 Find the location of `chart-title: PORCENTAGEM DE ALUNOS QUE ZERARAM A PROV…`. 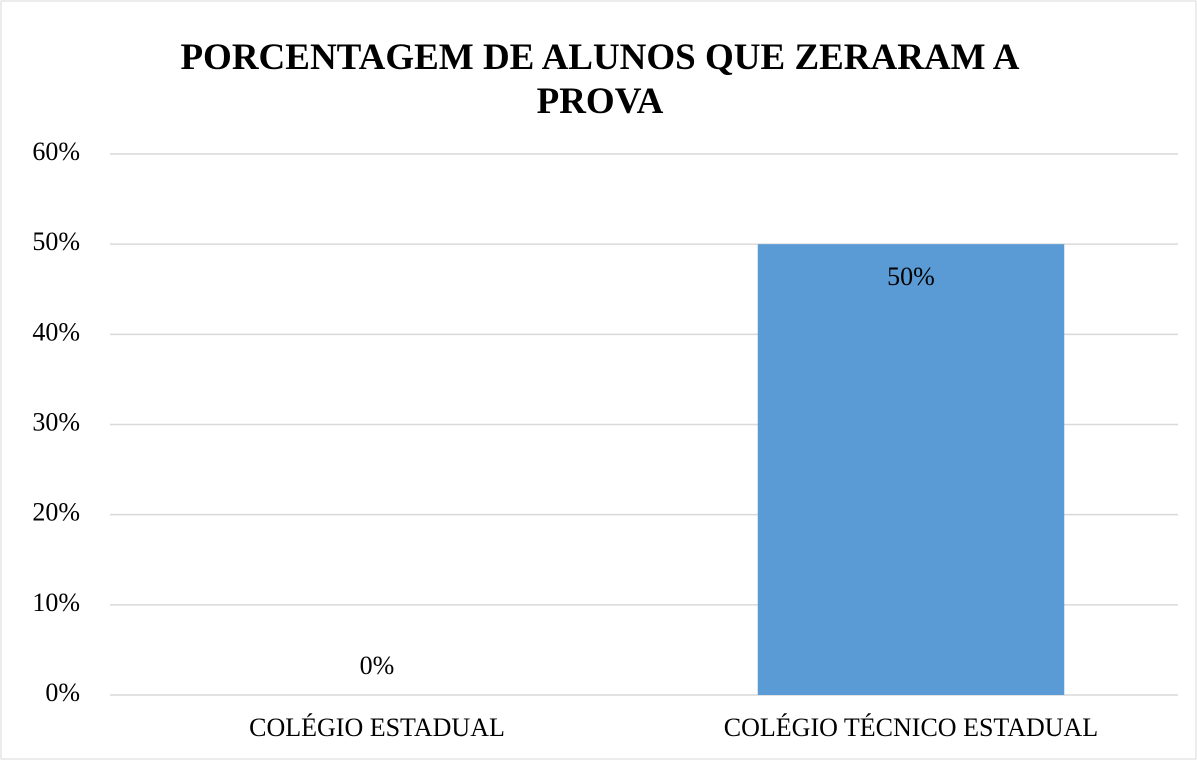

chart-title: PORCENTAGEM DE ALUNOS QUE ZERARAM A PROV… is located at coordinates (600, 79).